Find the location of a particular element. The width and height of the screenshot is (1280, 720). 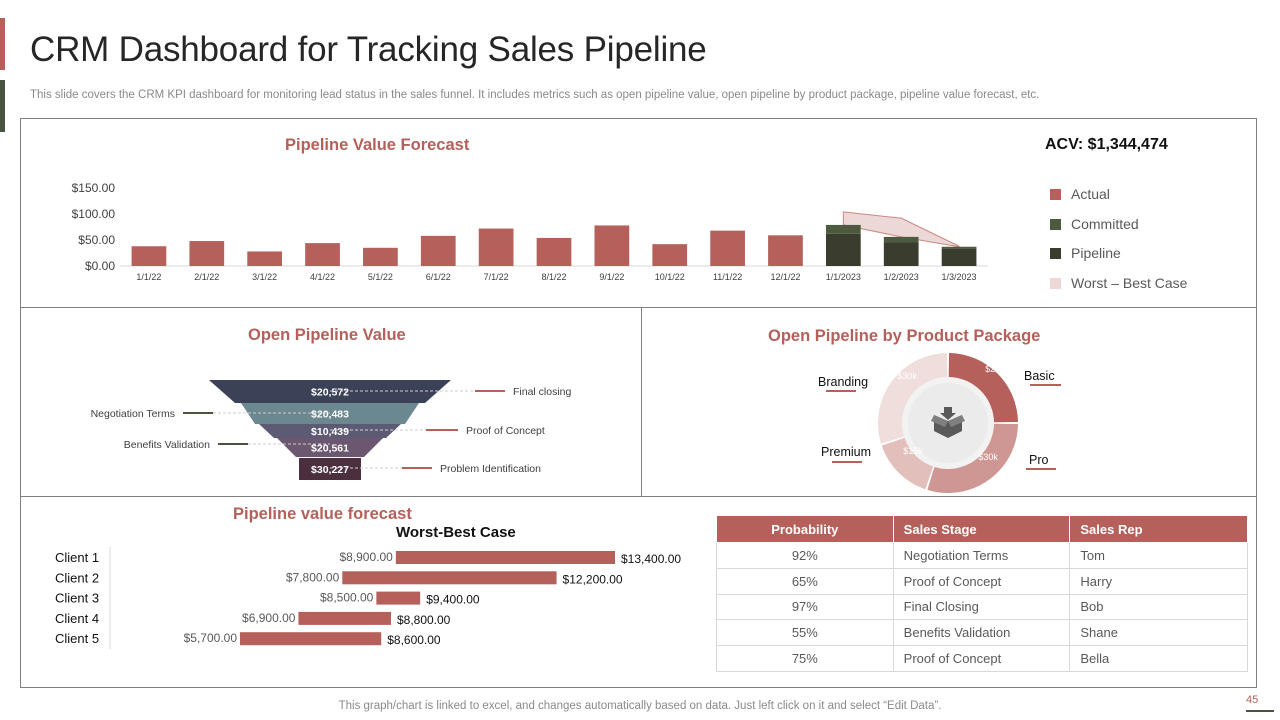

x-tick-label: 5/1/22 is located at coordinates (380, 277).